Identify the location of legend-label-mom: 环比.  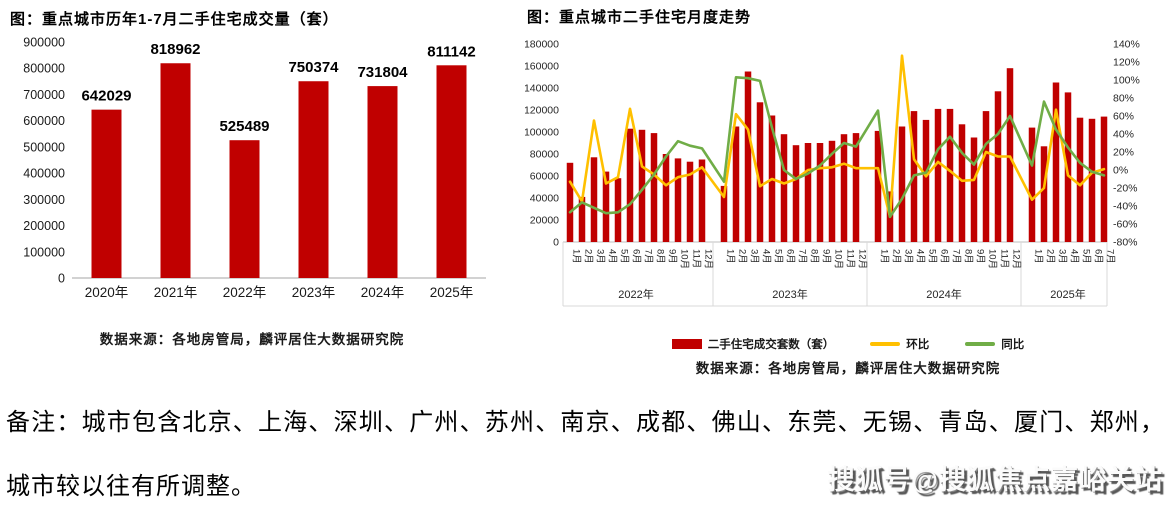
(918, 345).